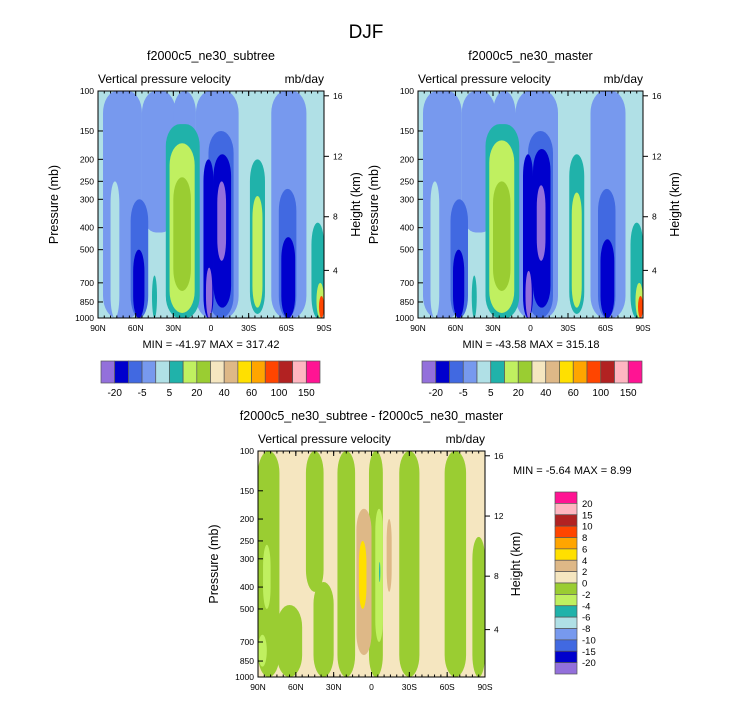  Describe the element at coordinates (566, 583) in the screenshot. I see `colorbar-diff` at that location.